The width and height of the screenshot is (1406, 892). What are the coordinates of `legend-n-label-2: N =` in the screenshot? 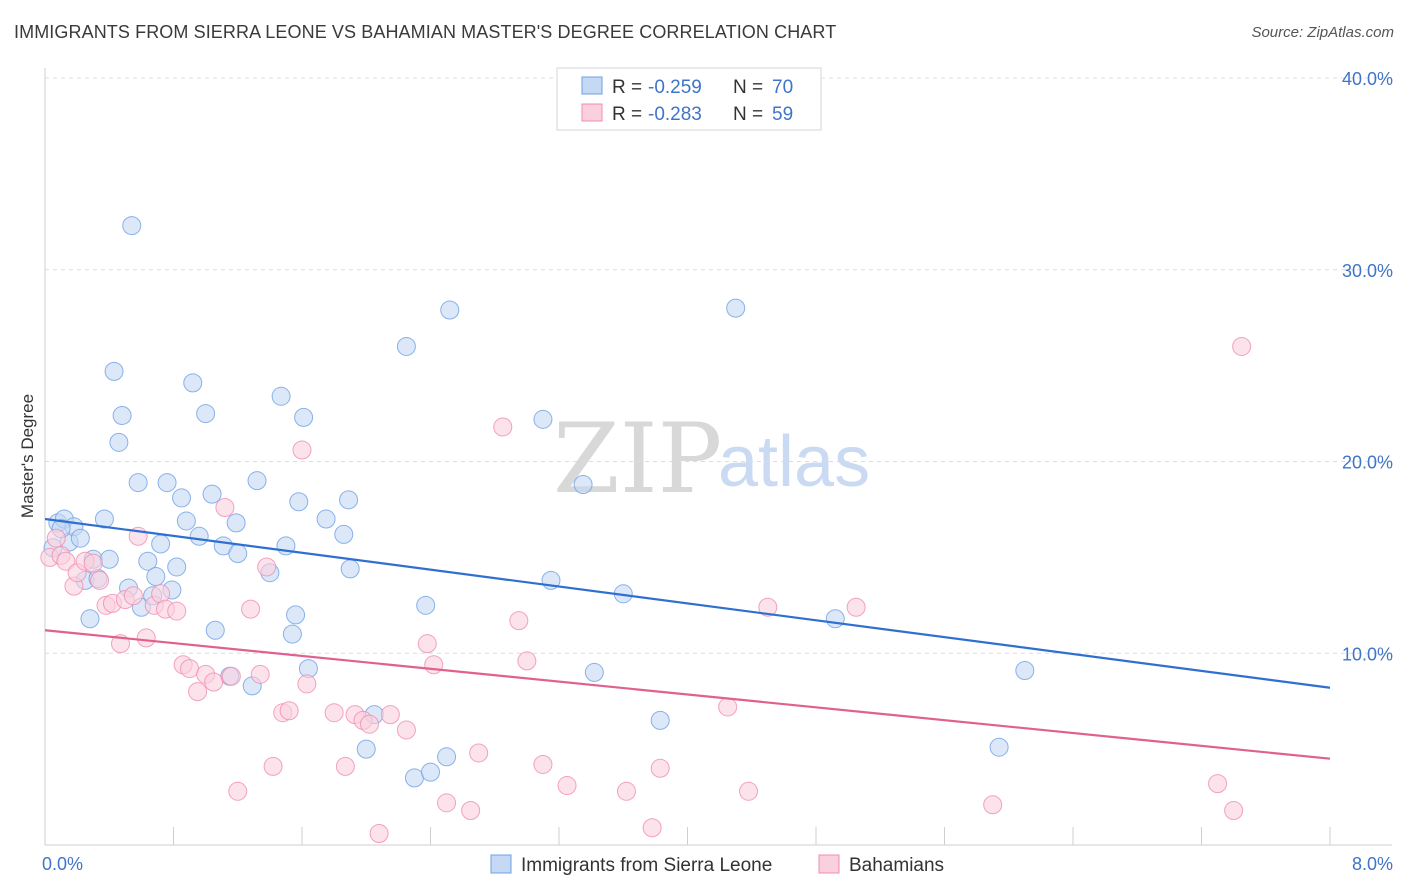 It's located at (748, 114).